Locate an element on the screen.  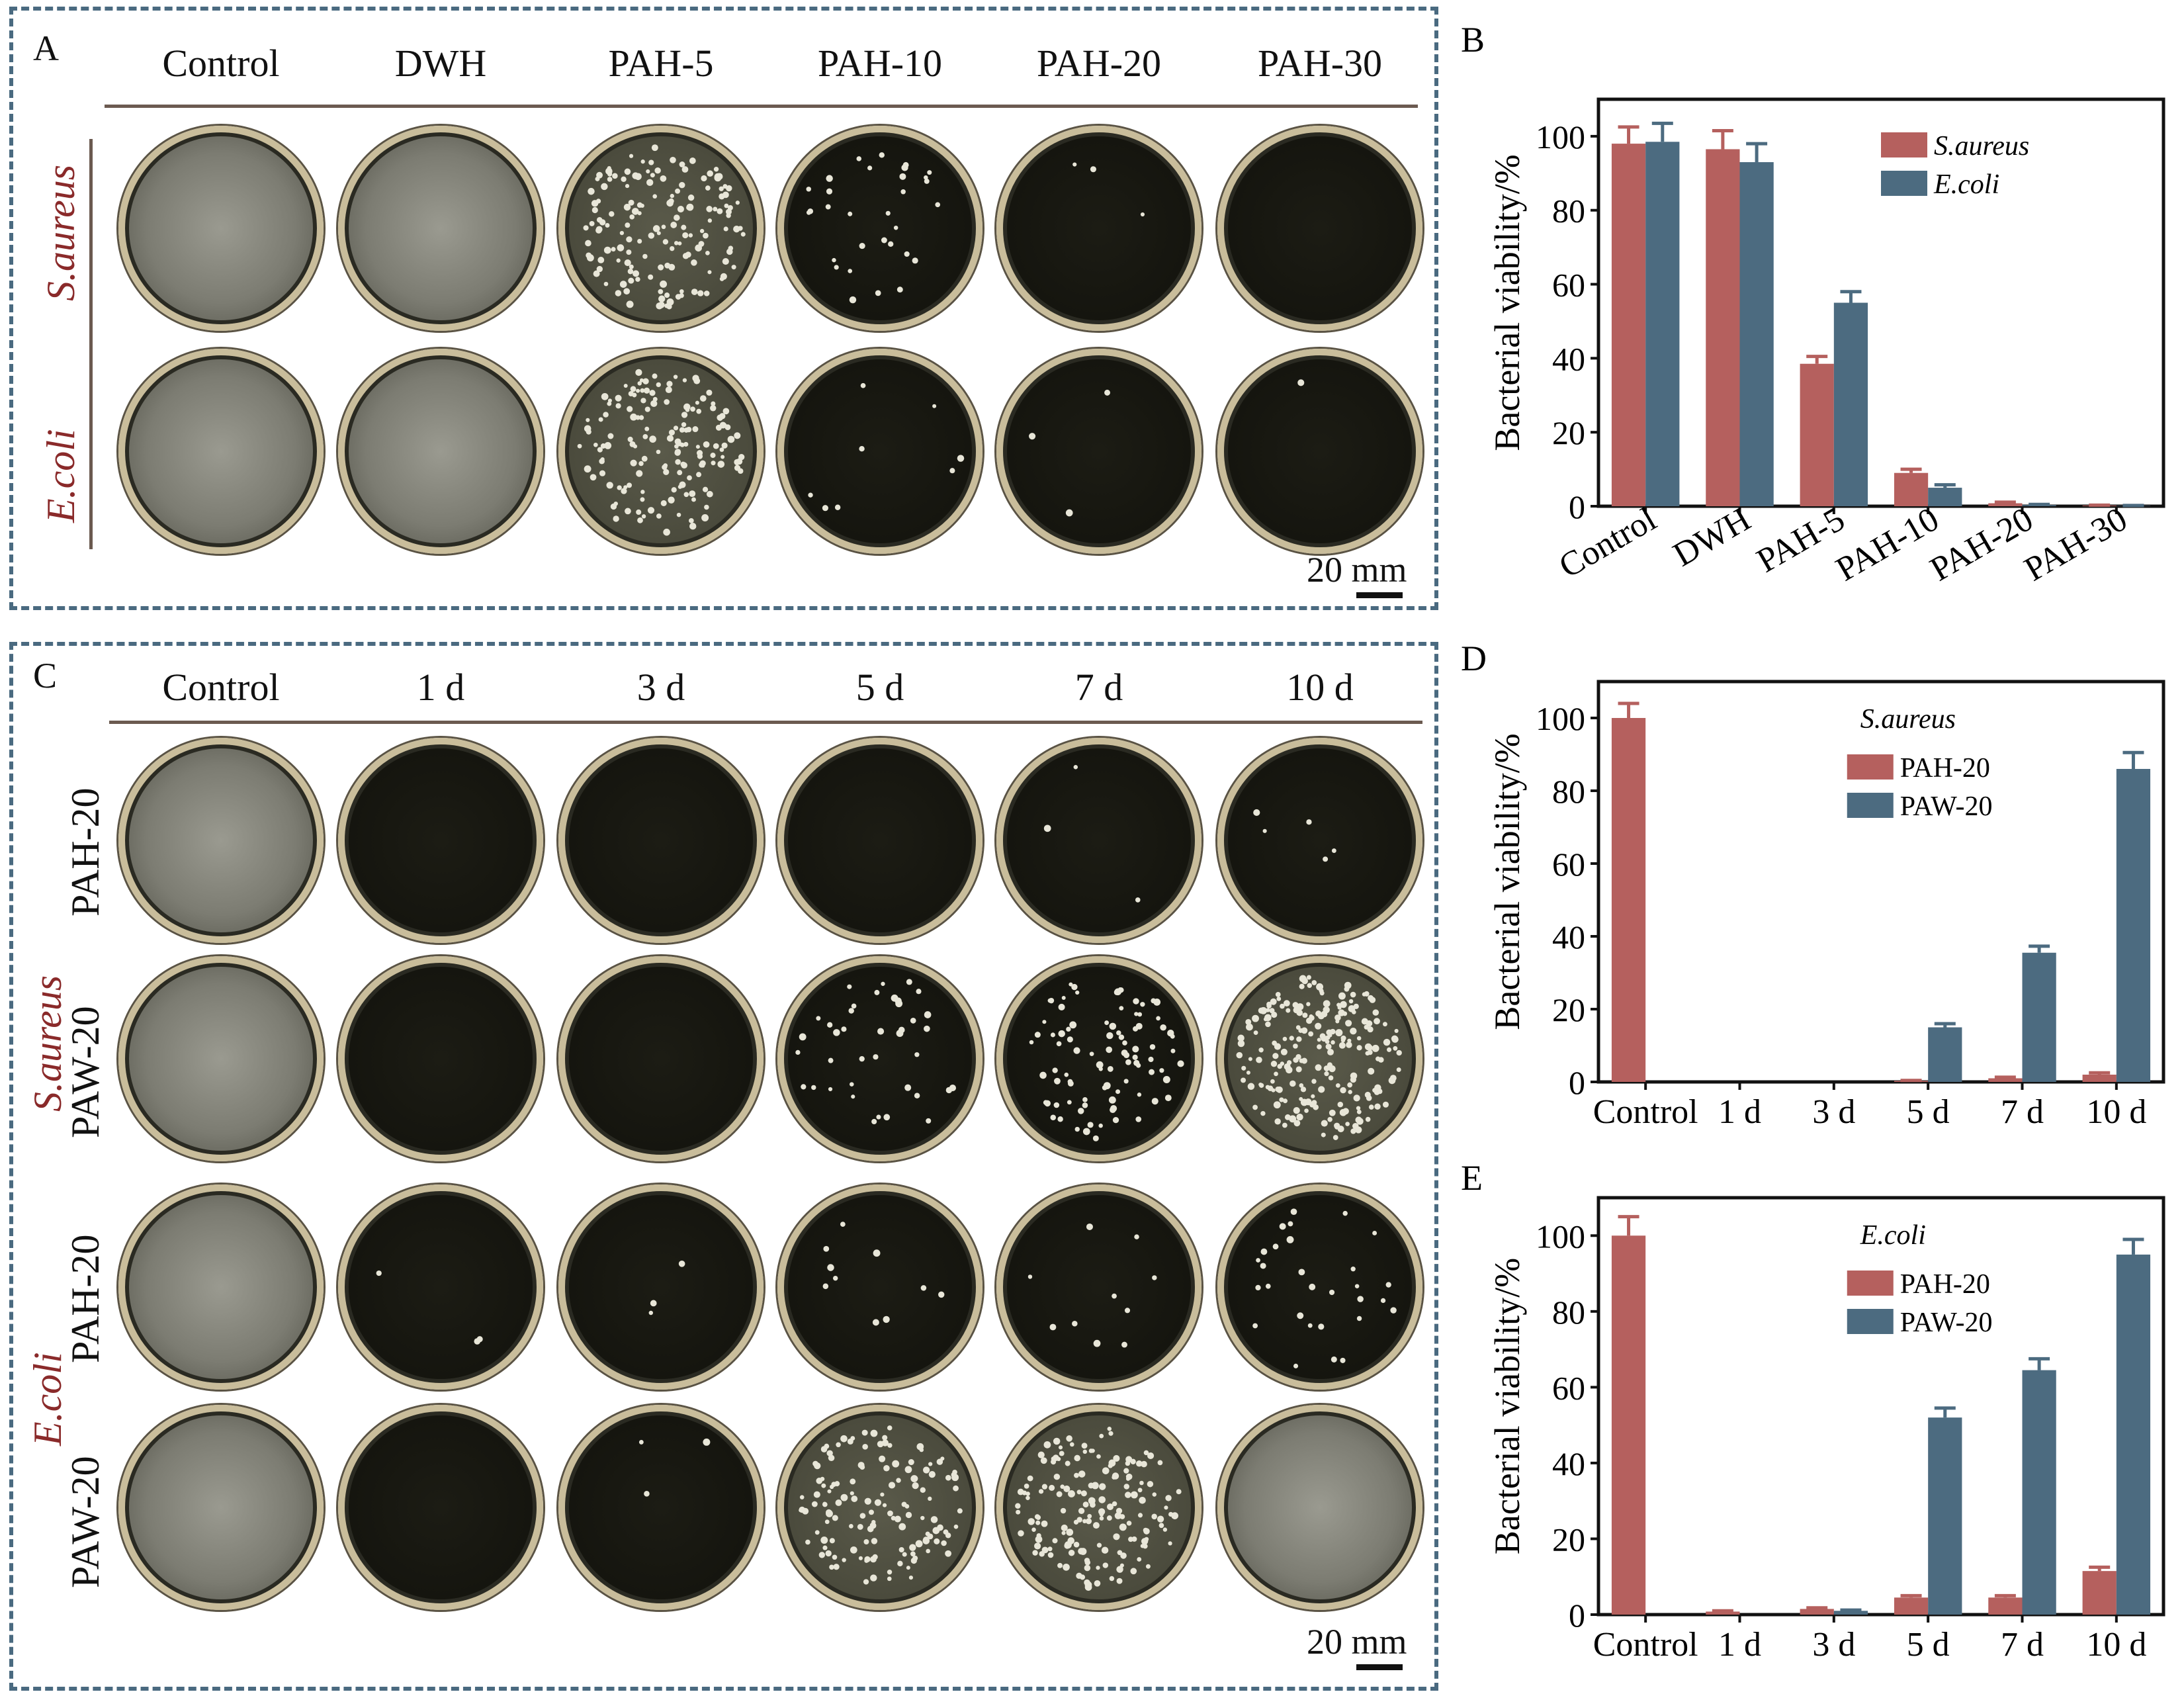
plot-frame is located at coordinates (1881, 882).